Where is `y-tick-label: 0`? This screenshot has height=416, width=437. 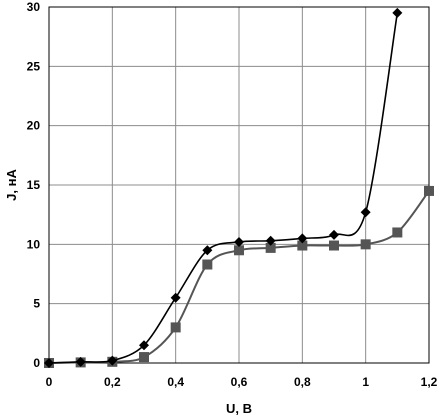
y-tick-label: 0 is located at coordinates (36, 363).